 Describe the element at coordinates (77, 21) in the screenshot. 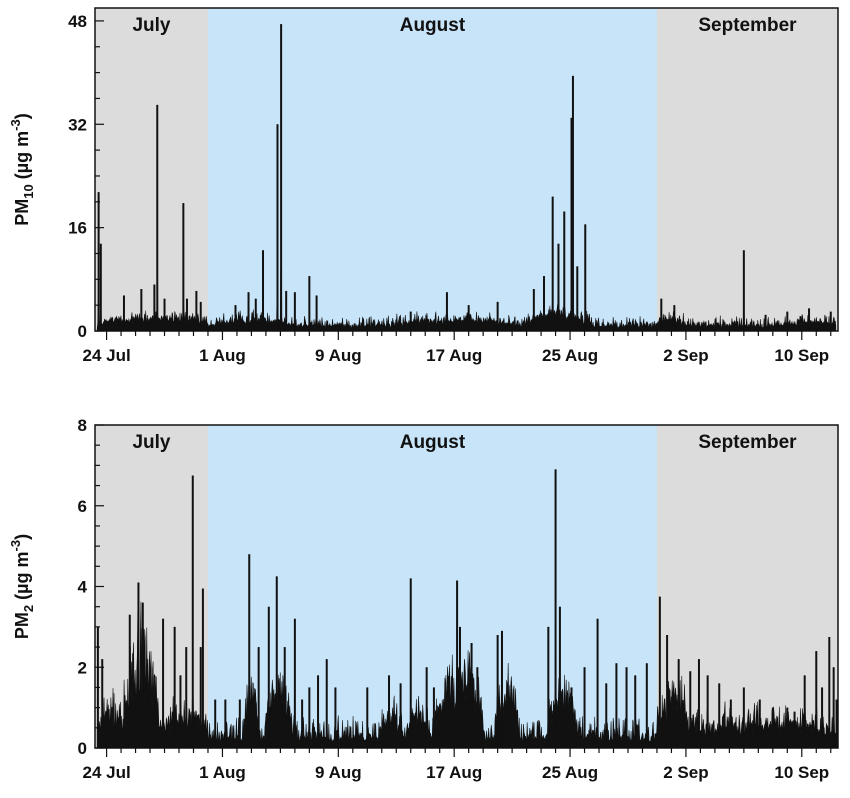

I see `pm10-ytick-label: 48` at that location.